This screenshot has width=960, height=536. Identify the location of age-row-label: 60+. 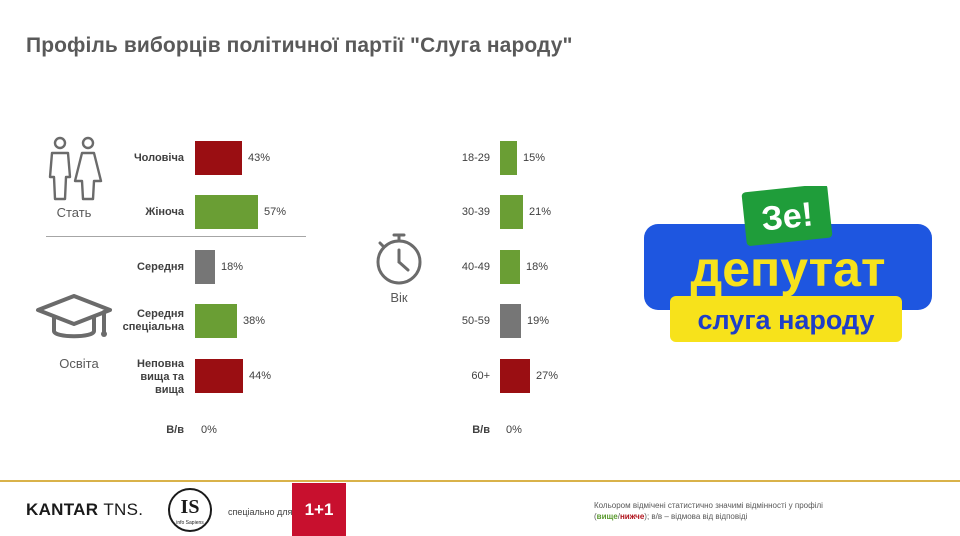
(480, 376).